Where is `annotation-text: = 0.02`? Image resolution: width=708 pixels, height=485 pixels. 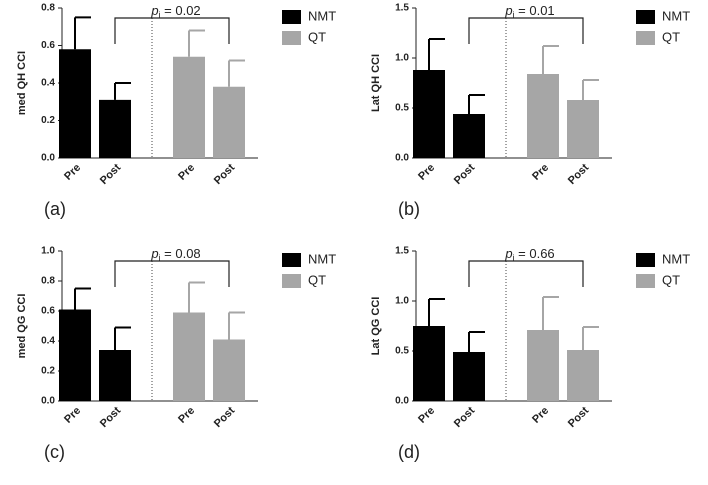 annotation-text: = 0.02 is located at coordinates (181, 10).